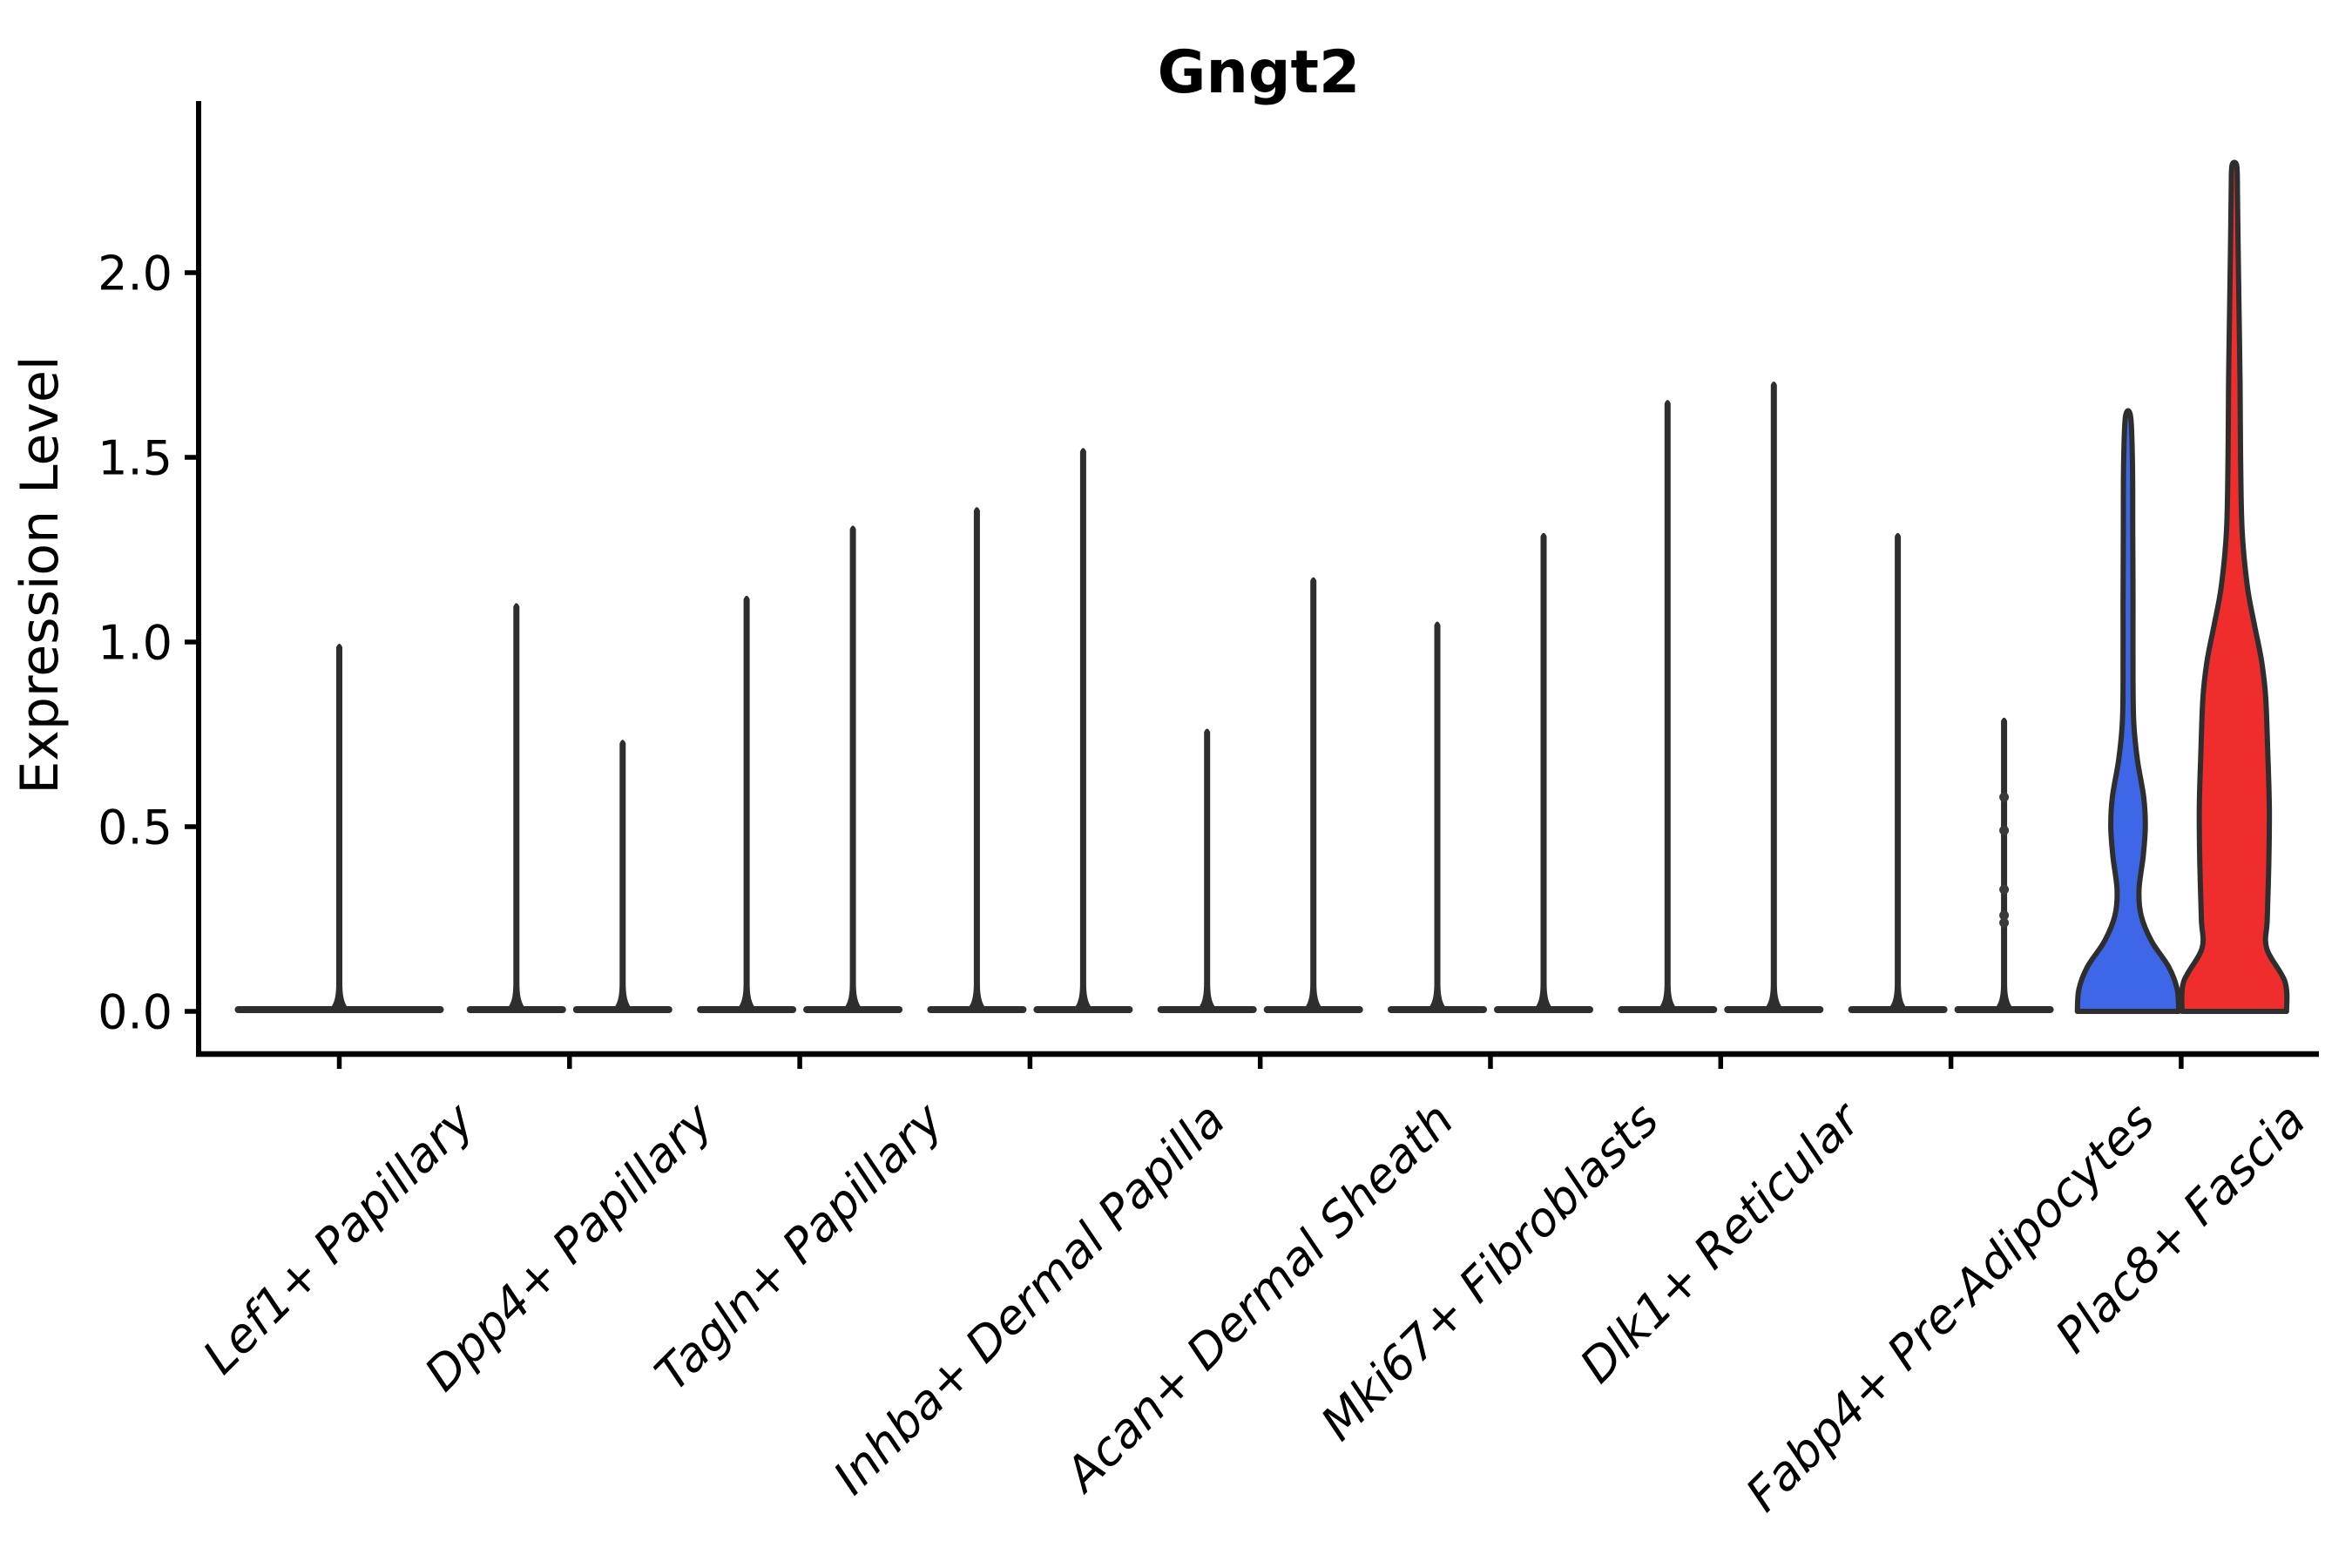 This screenshot has height=1568, width=2352. I want to click on y-tick-label-2.0: 2.0, so click(135, 273).